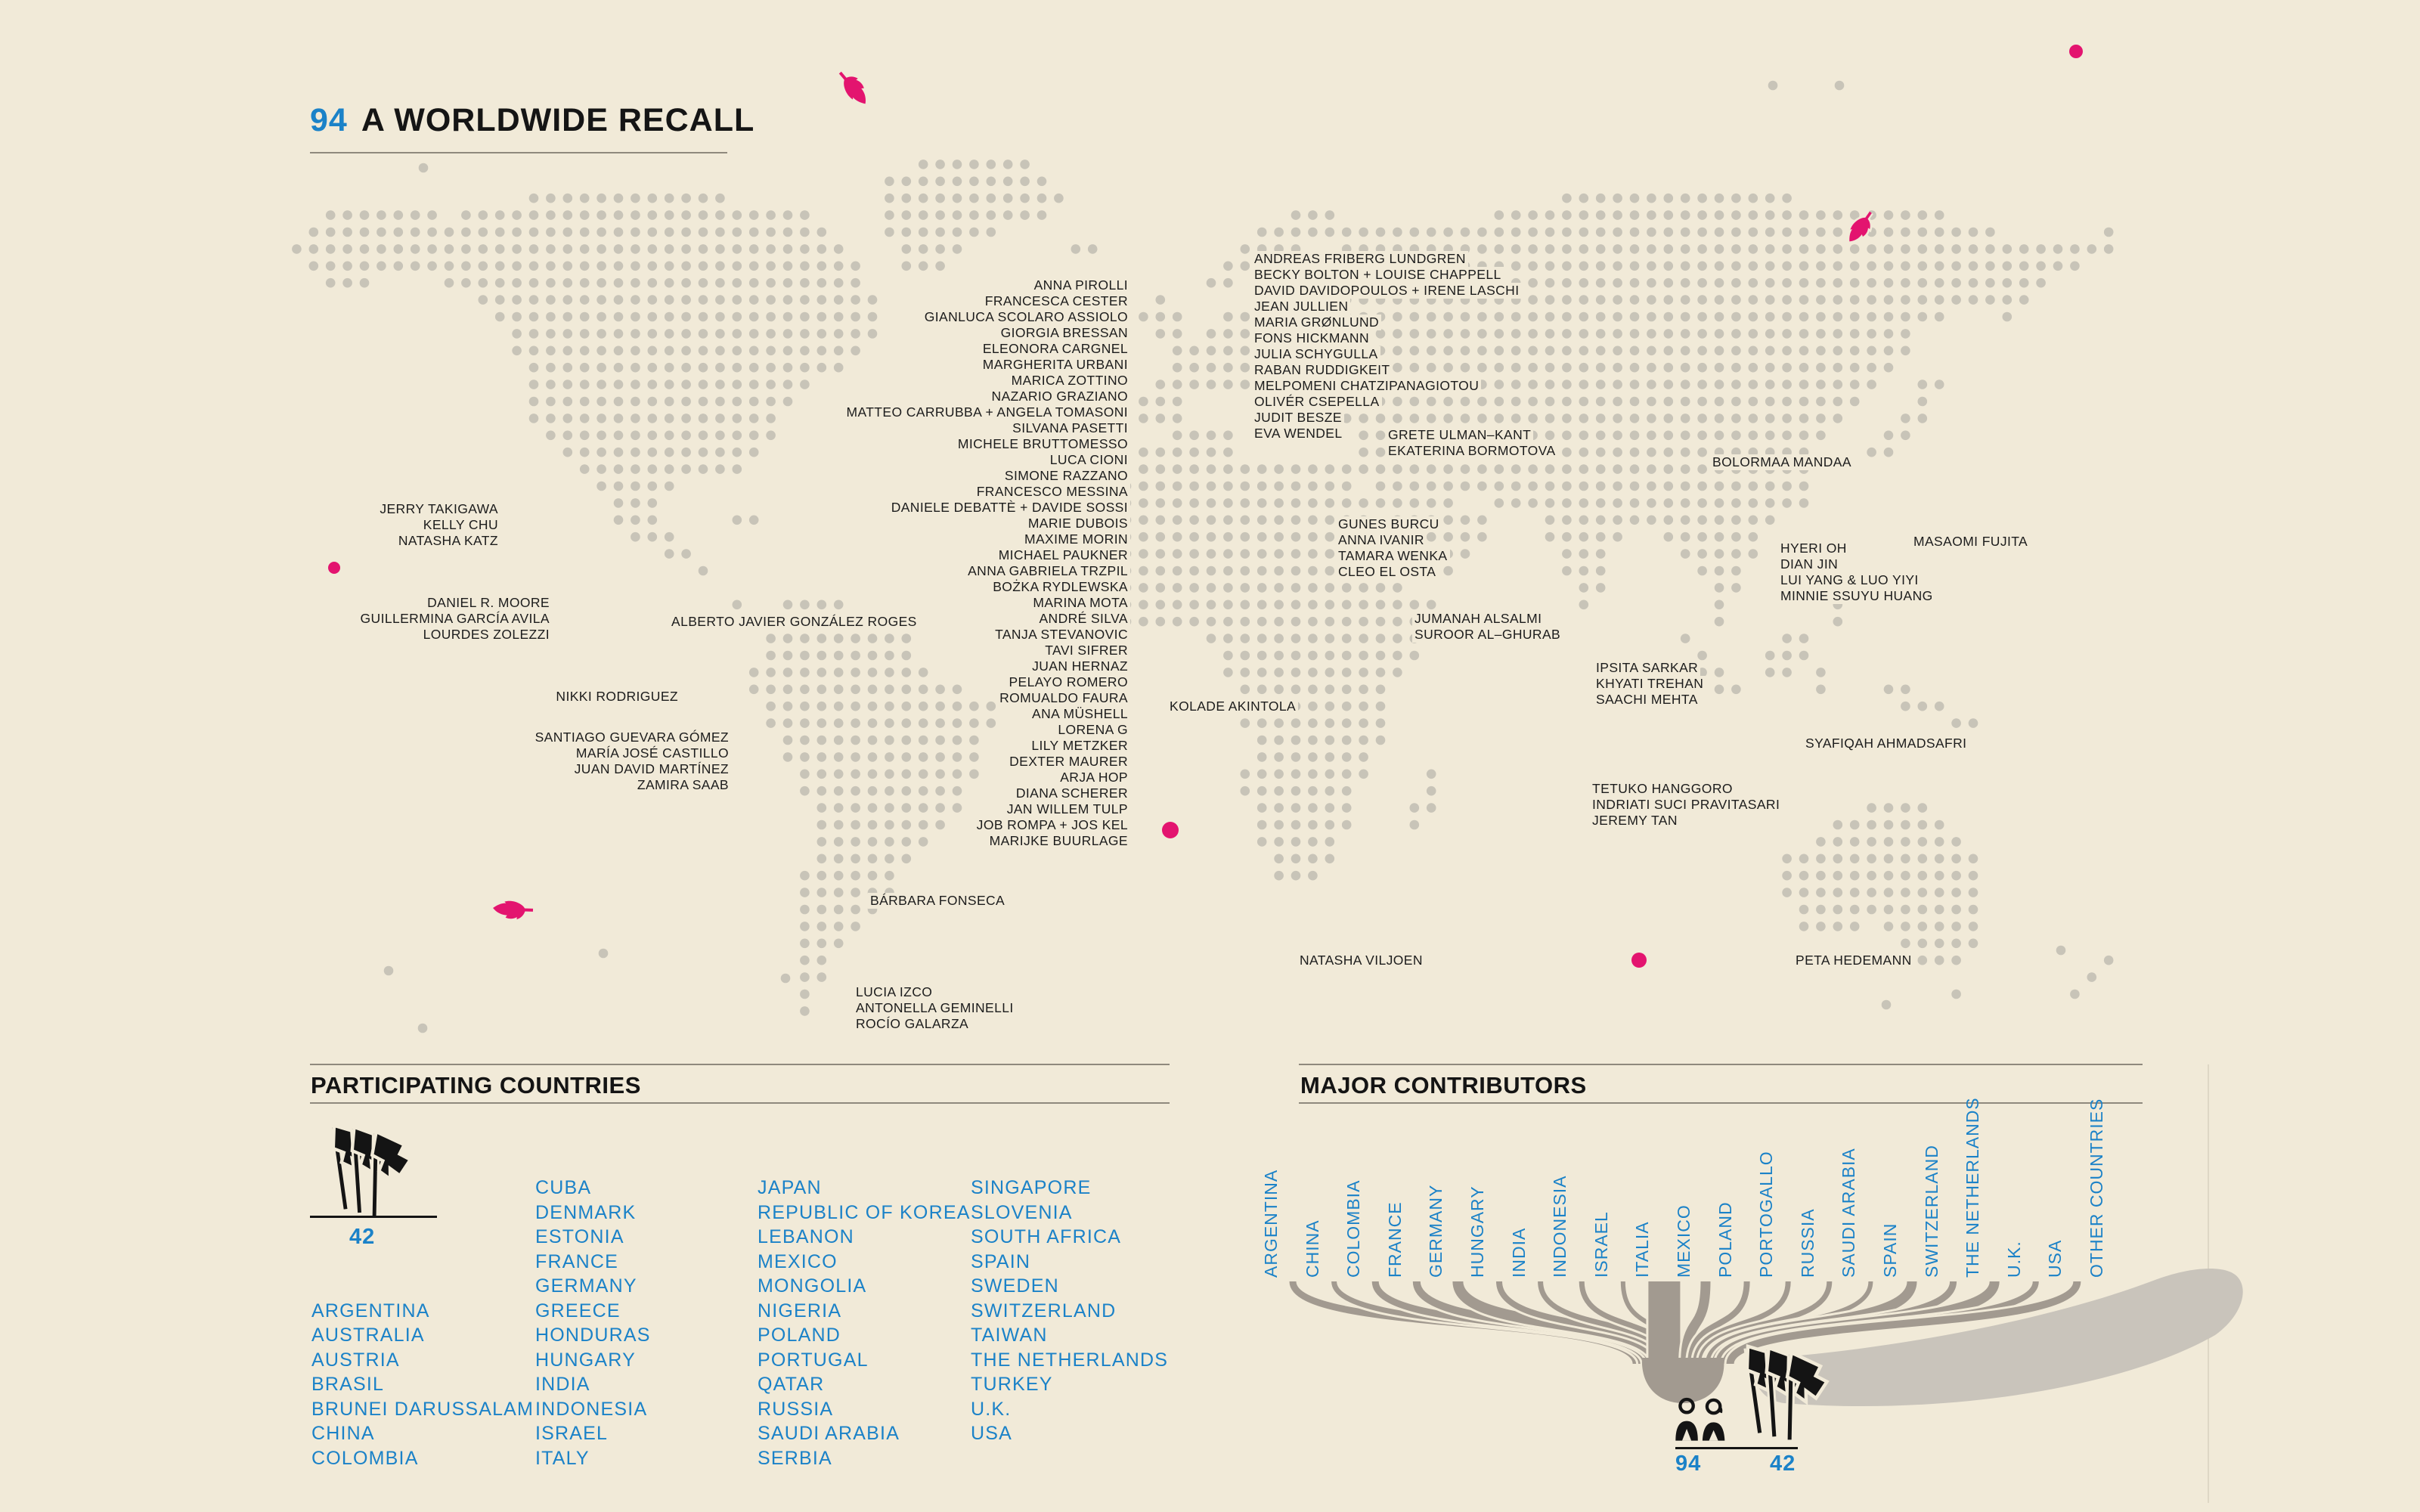 The image size is (2420, 1512). Describe the element at coordinates (1317, 322) in the screenshot. I see `contributor-name: MARIA GRØNLUND` at that location.